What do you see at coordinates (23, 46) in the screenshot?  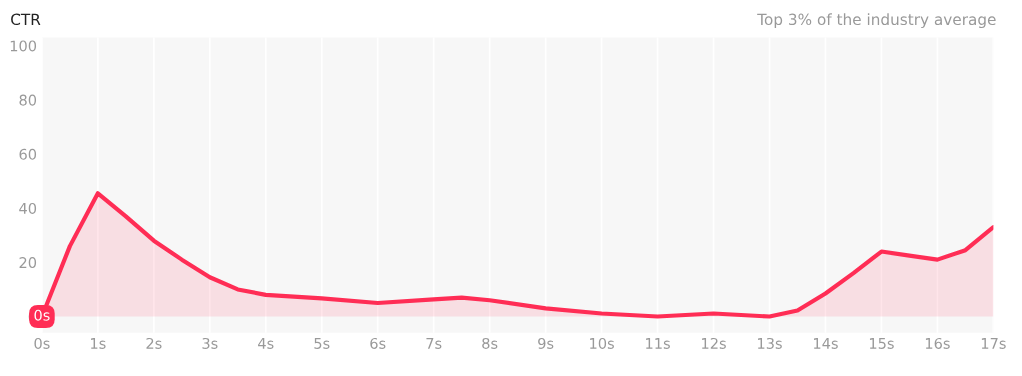 I see `y-tick-label: 100` at bounding box center [23, 46].